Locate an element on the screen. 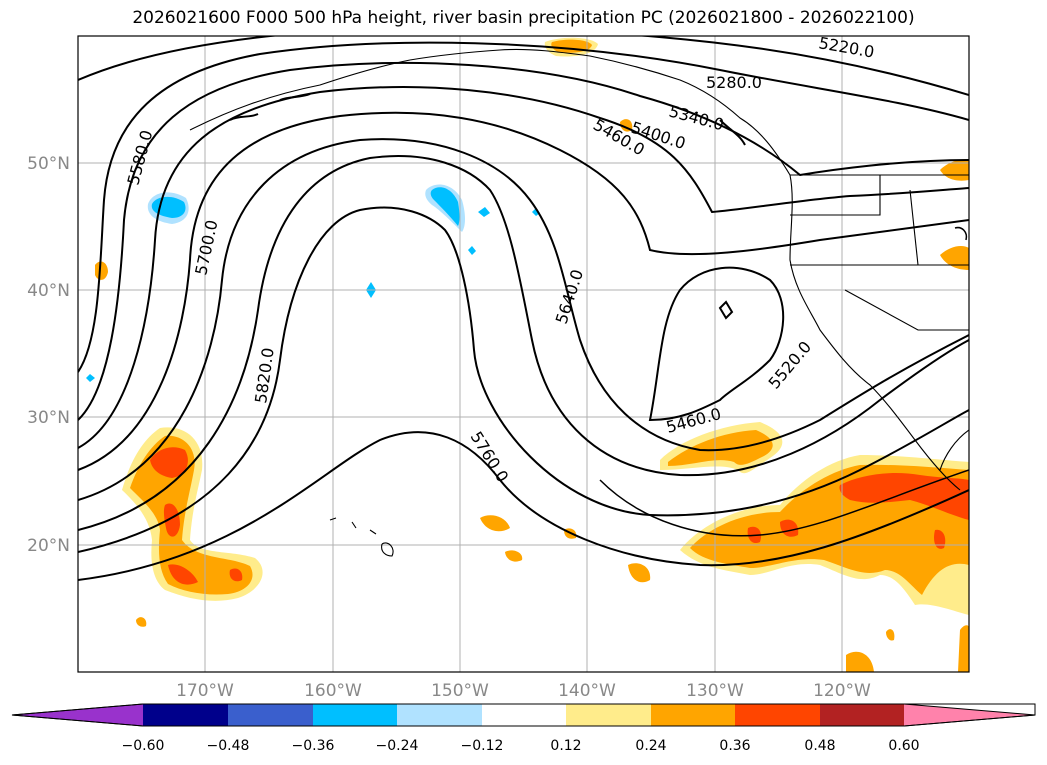 Image resolution: width=1047 pixels, height=765 pixels. lon-label: 170°W is located at coordinates (205, 691).